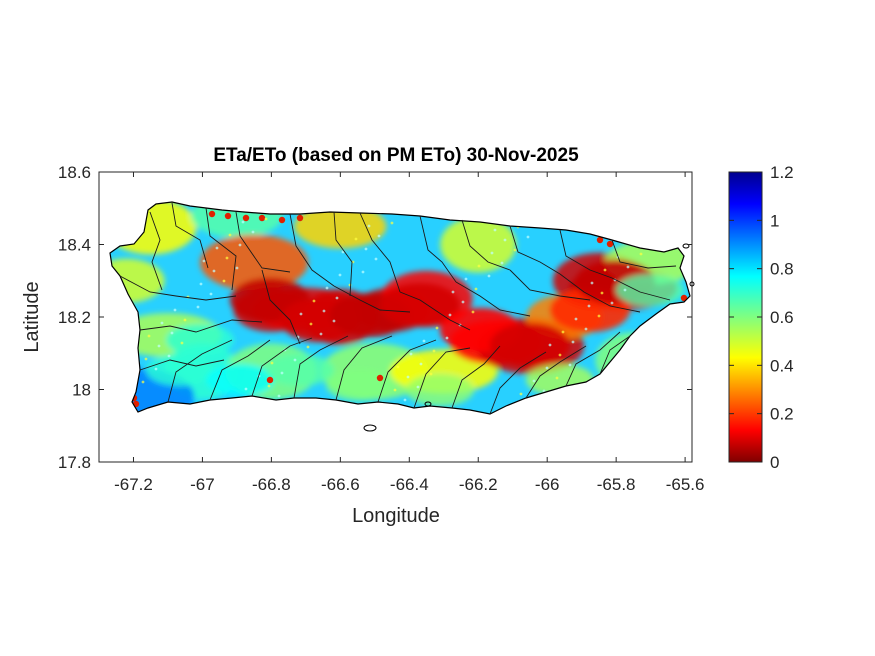 This screenshot has width=875, height=656. What do you see at coordinates (745, 317) in the screenshot?
I see `colorbar` at bounding box center [745, 317].